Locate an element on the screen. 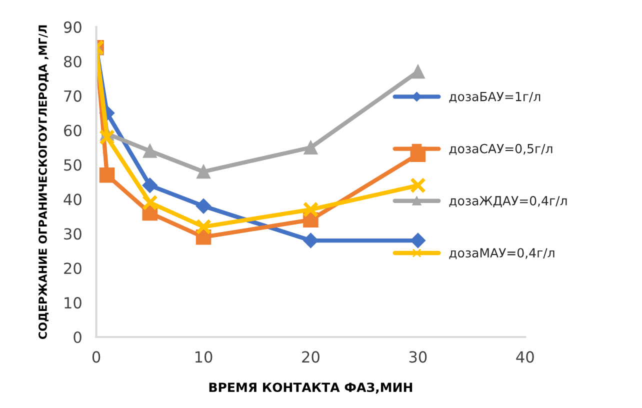 The image size is (642, 408). legend-label: дозаСАУ=0,5г/л is located at coordinates (500, 149).